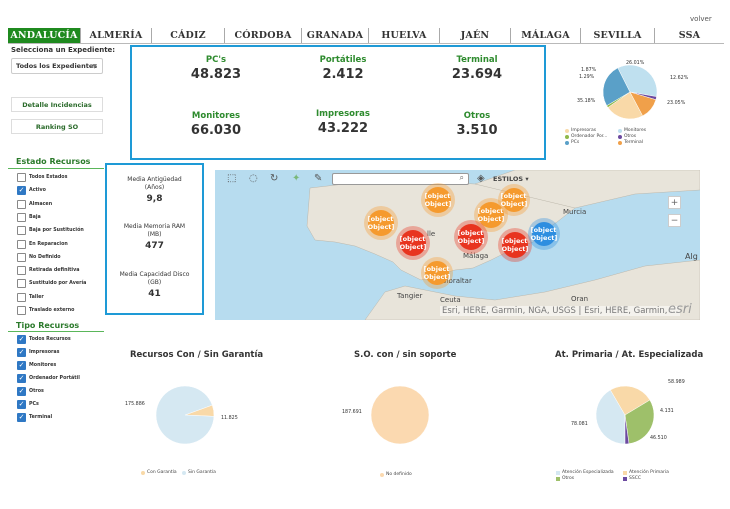 The width and height of the screenshot is (730, 509). What do you see at coordinates (216, 116) in the screenshot?
I see `kpi-label: Monitores` at bounding box center [216, 116].